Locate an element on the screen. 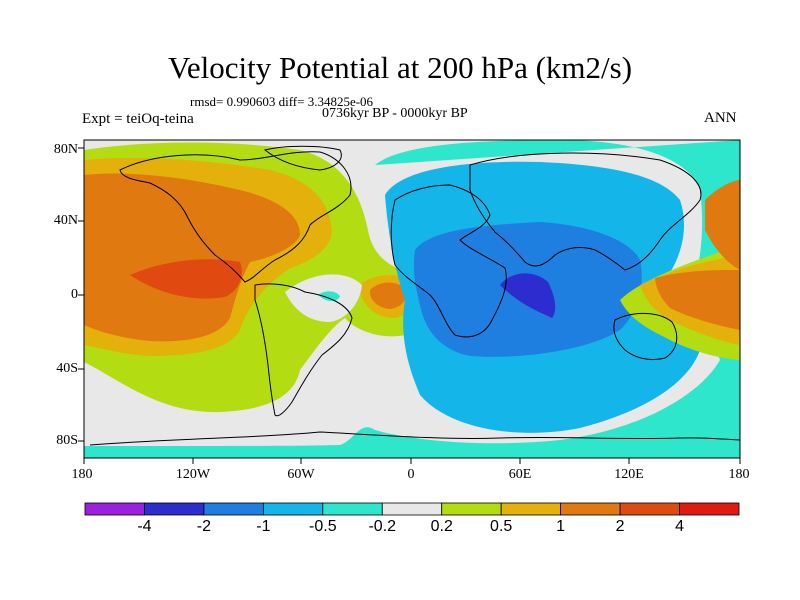 The width and height of the screenshot is (800, 600). colorbar-label: -0.2 is located at coordinates (382, 526).